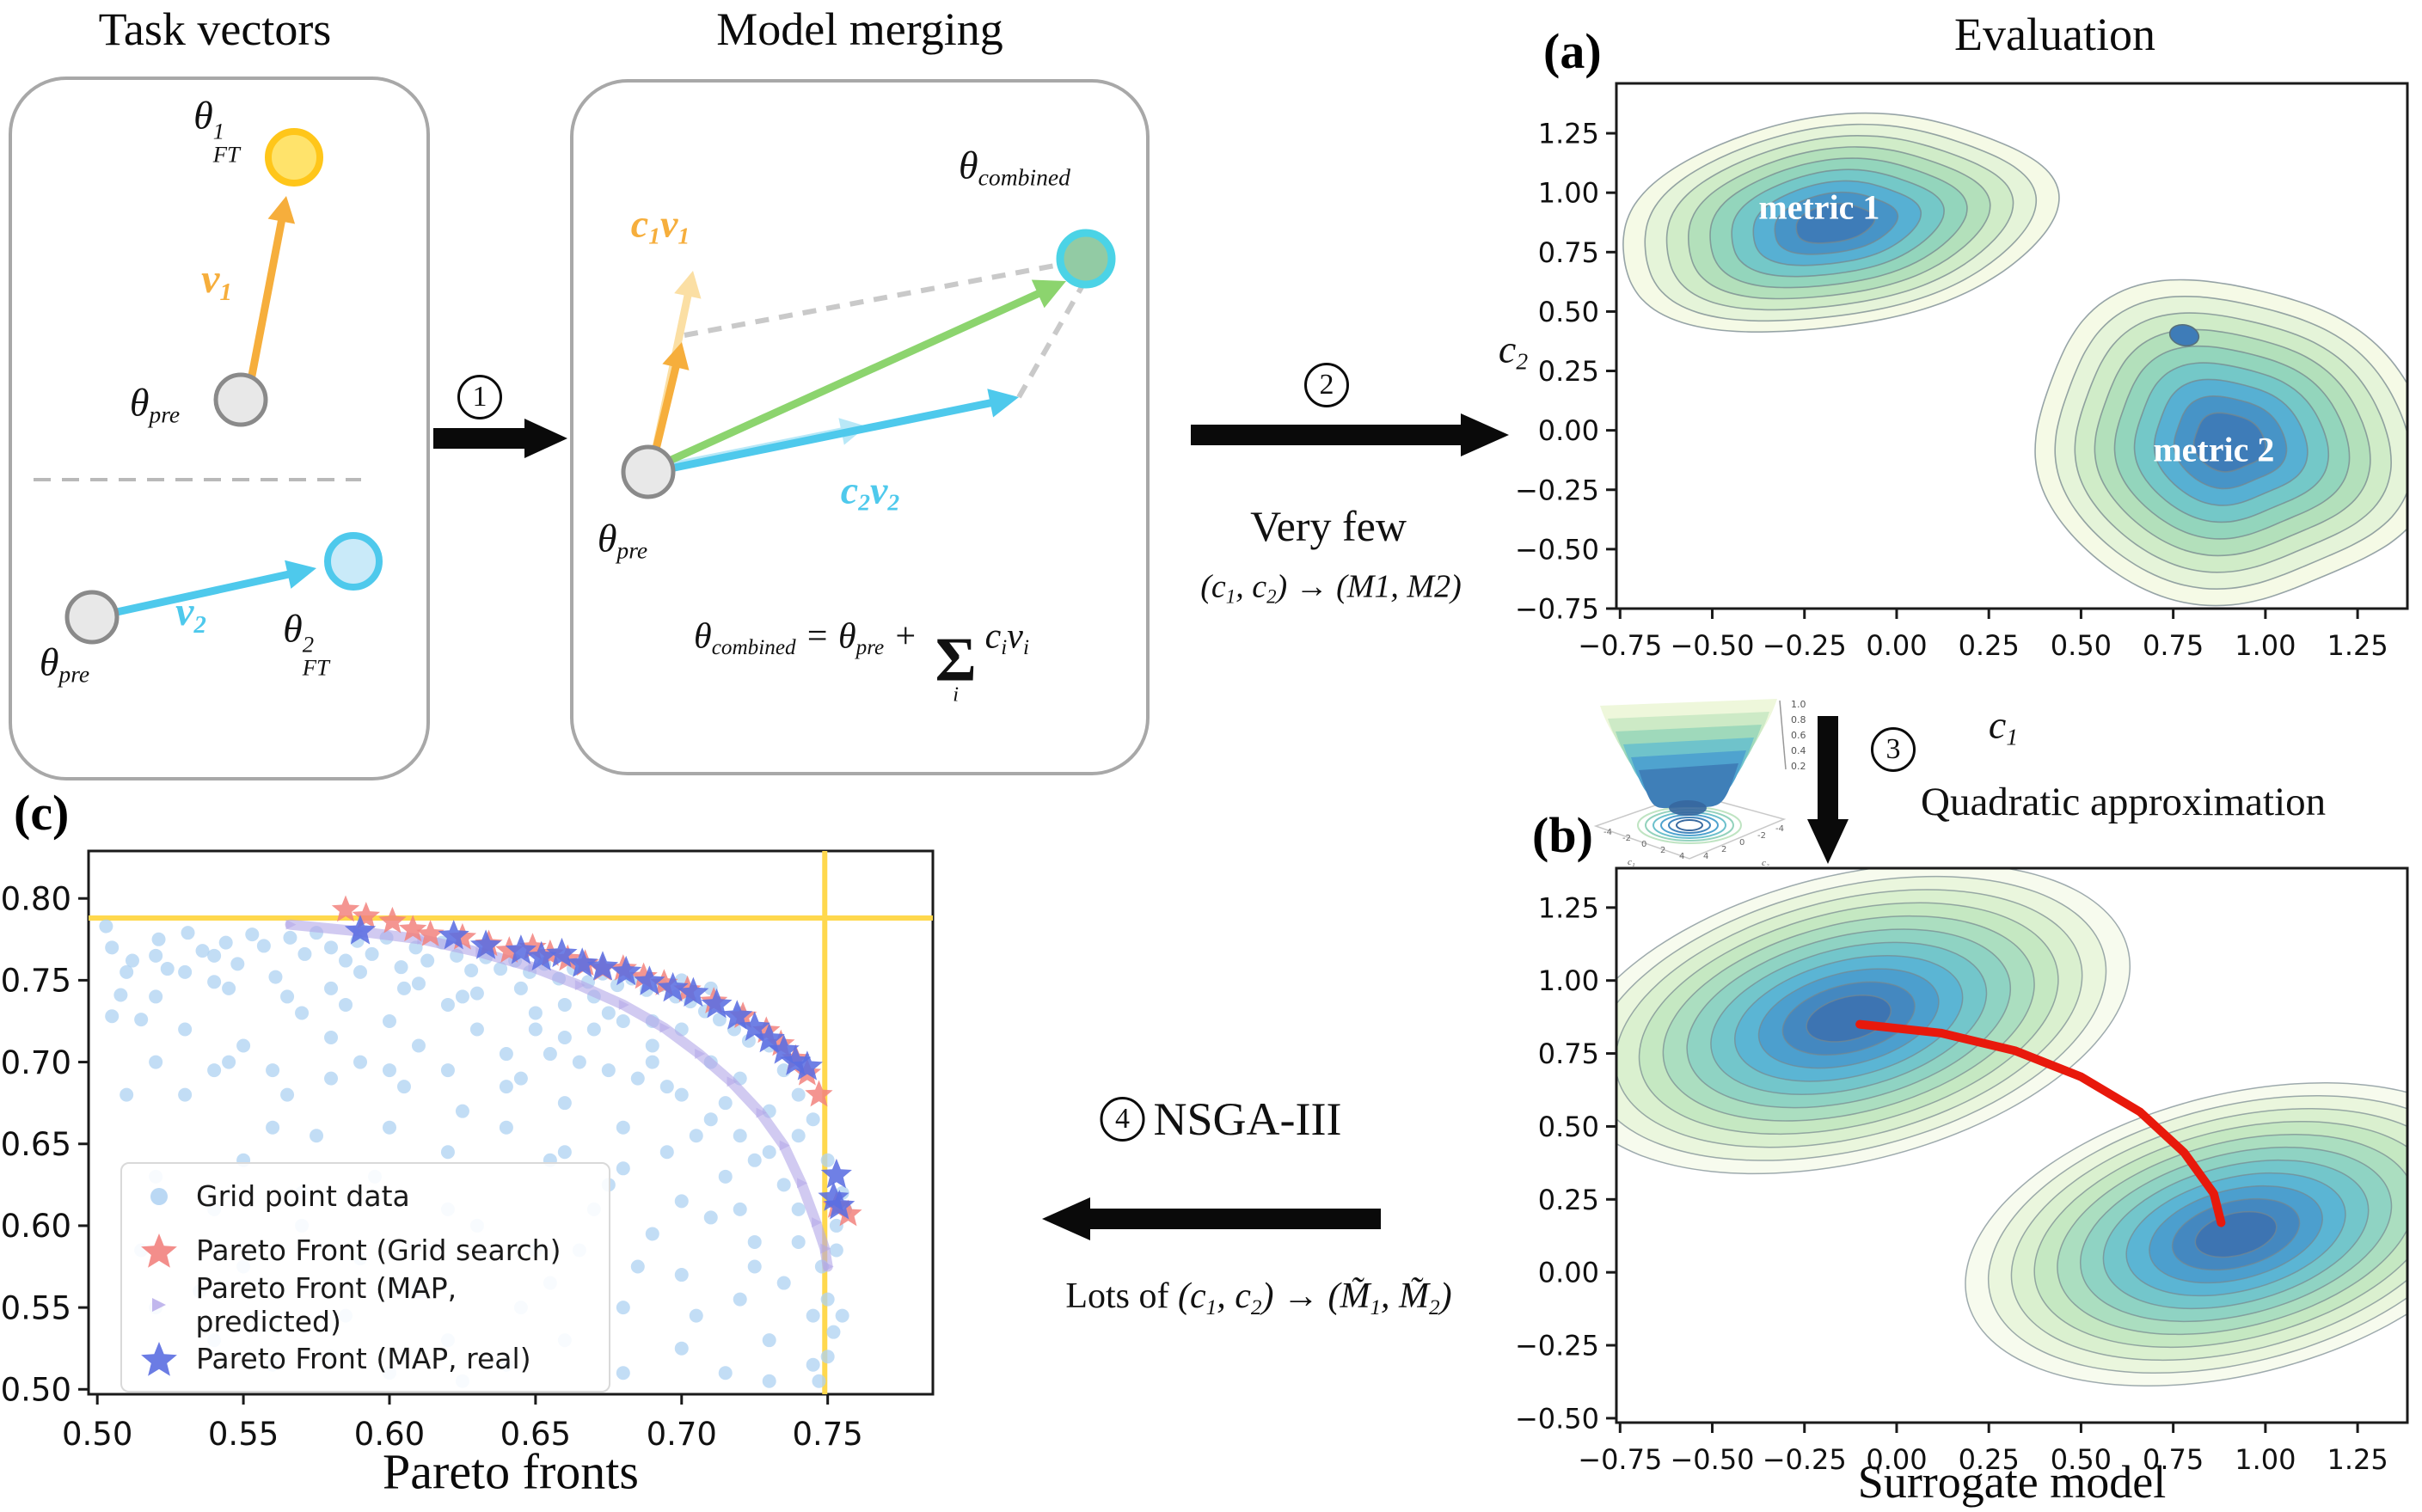 This screenshot has height=1512, width=2422. Describe the element at coordinates (2004, 726) in the screenshot. I see `c1-axis-label: c1` at that location.